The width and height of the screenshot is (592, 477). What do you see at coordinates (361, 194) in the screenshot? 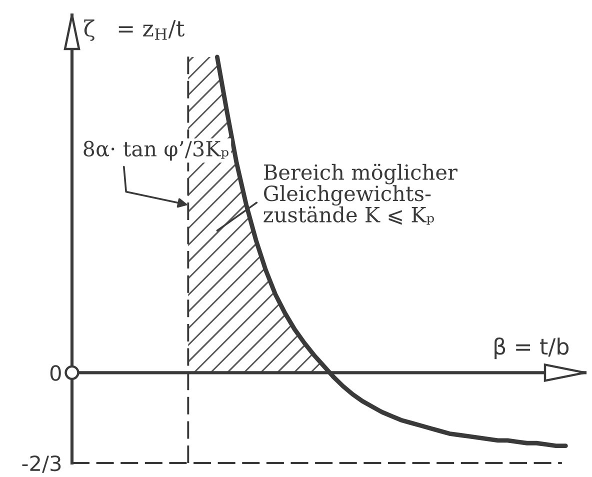
I see `series-label: Bereich möglicher Gleichgewichts- zustände K ⩽ Kₚ` at bounding box center [361, 194].